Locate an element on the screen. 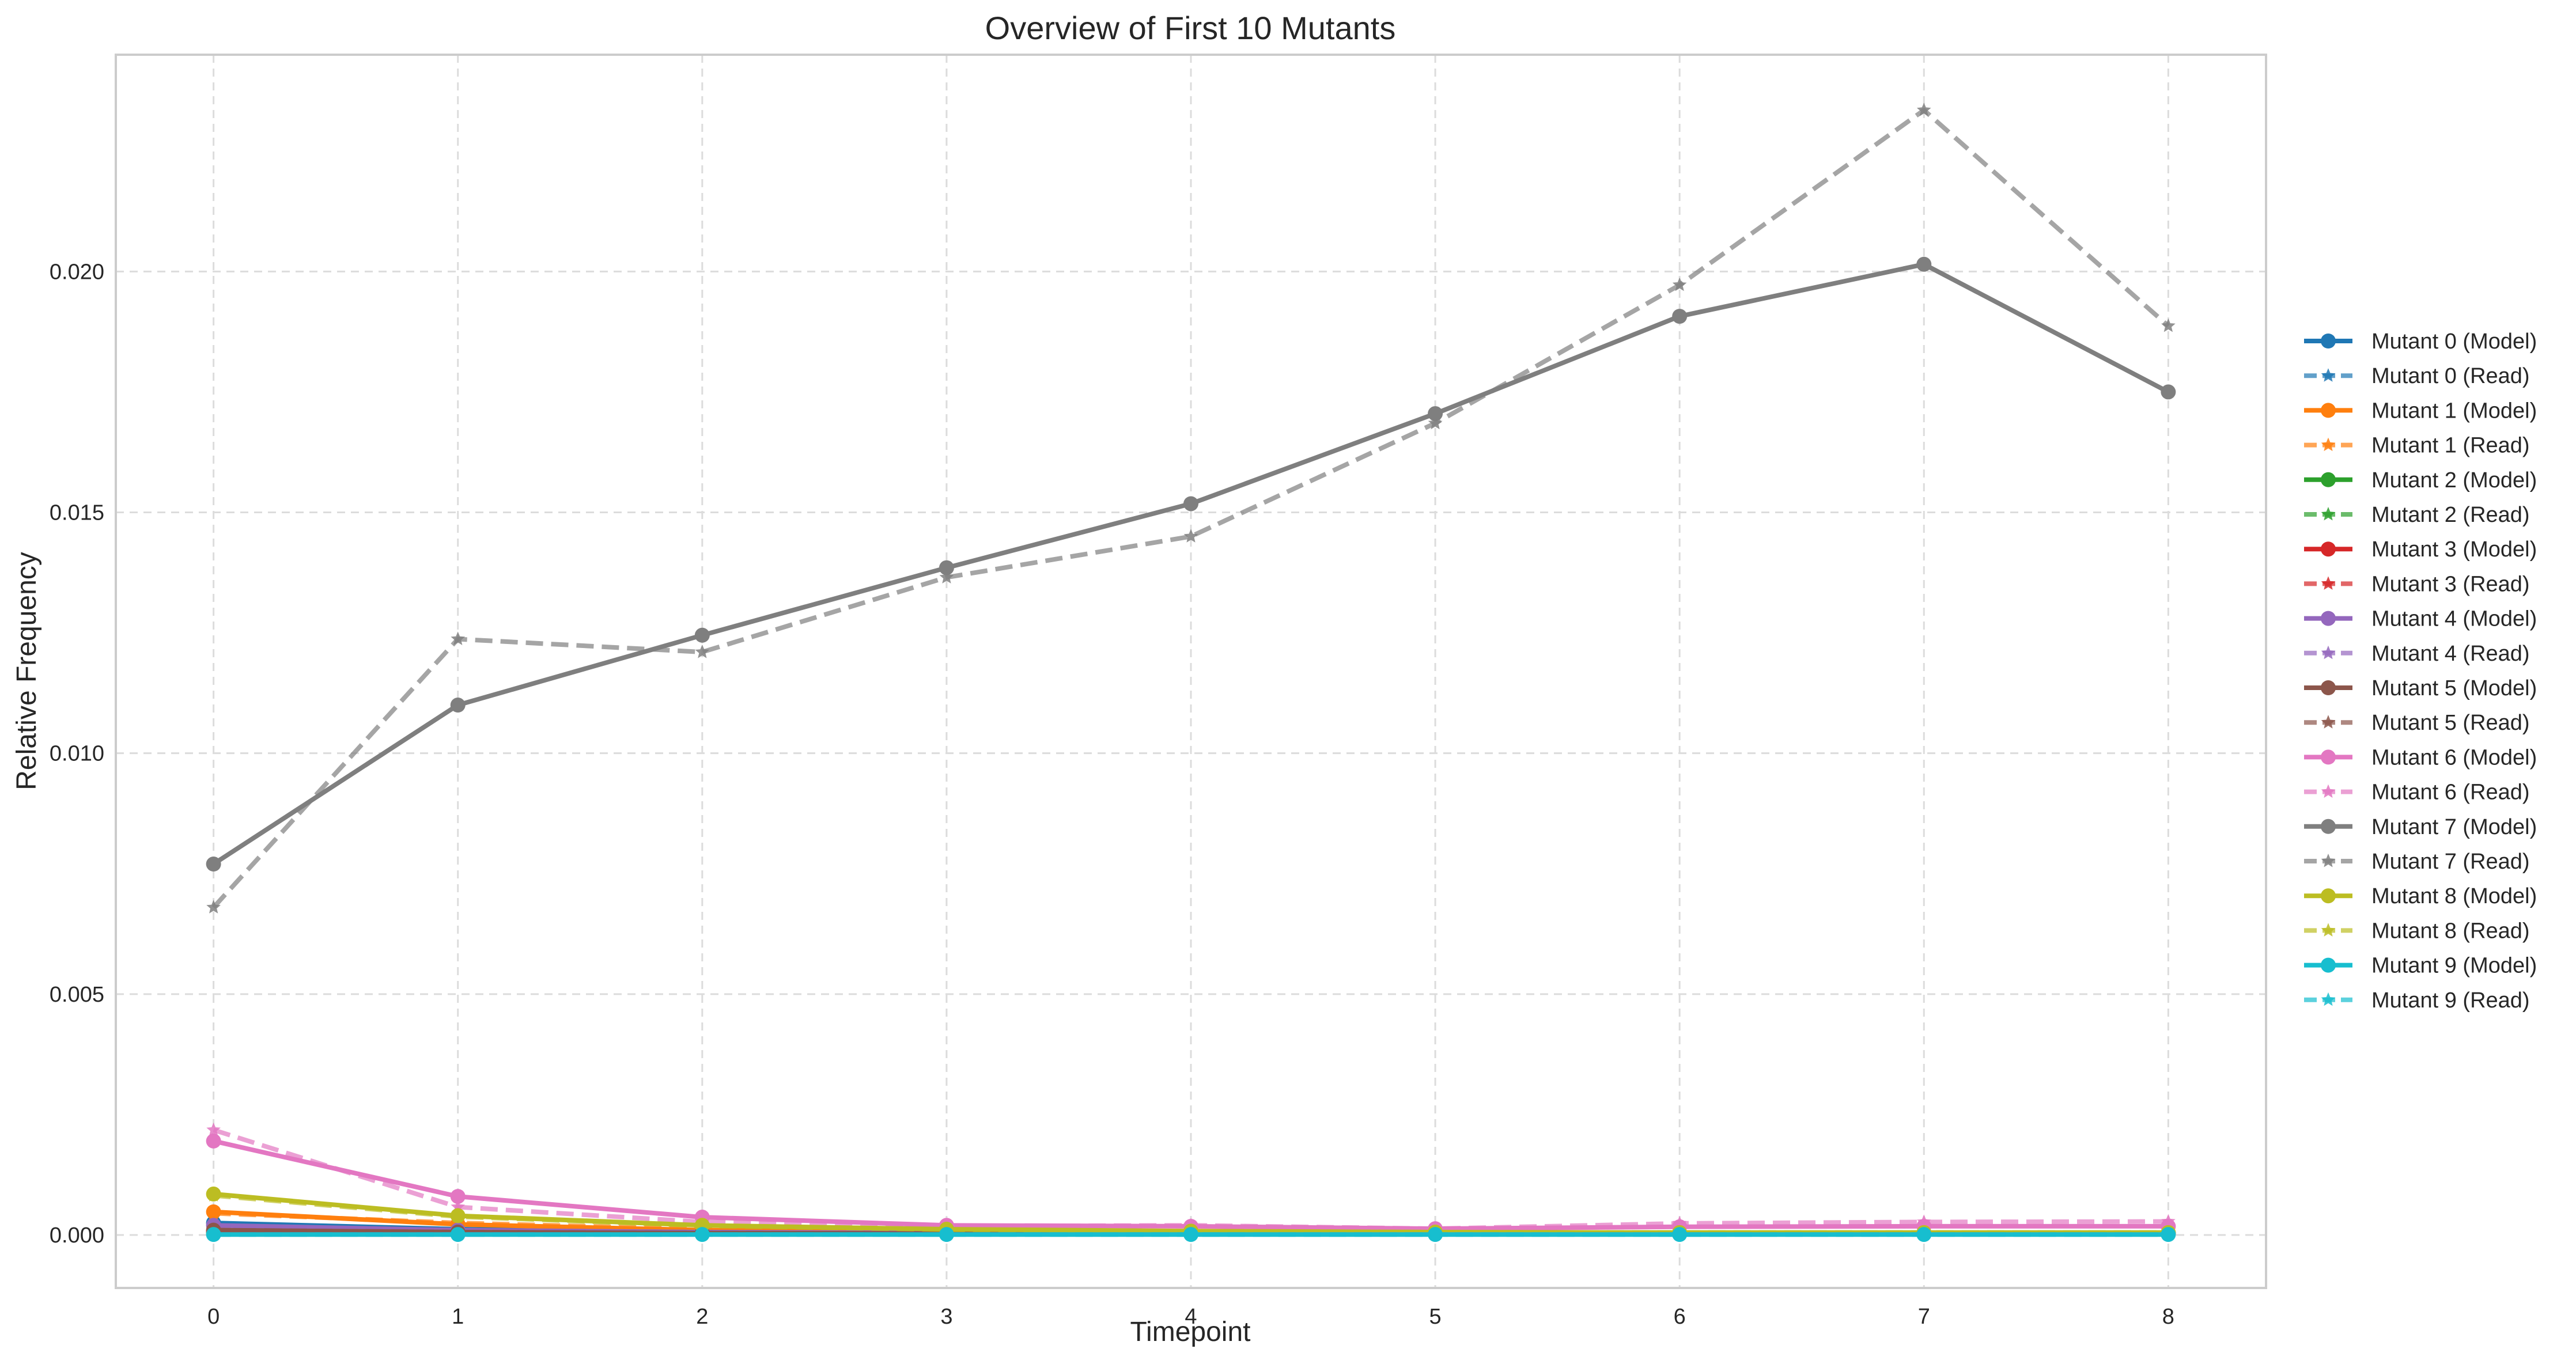 The image size is (2576, 1364). legend-item: Mutant 3 (Model) is located at coordinates (2420, 549).